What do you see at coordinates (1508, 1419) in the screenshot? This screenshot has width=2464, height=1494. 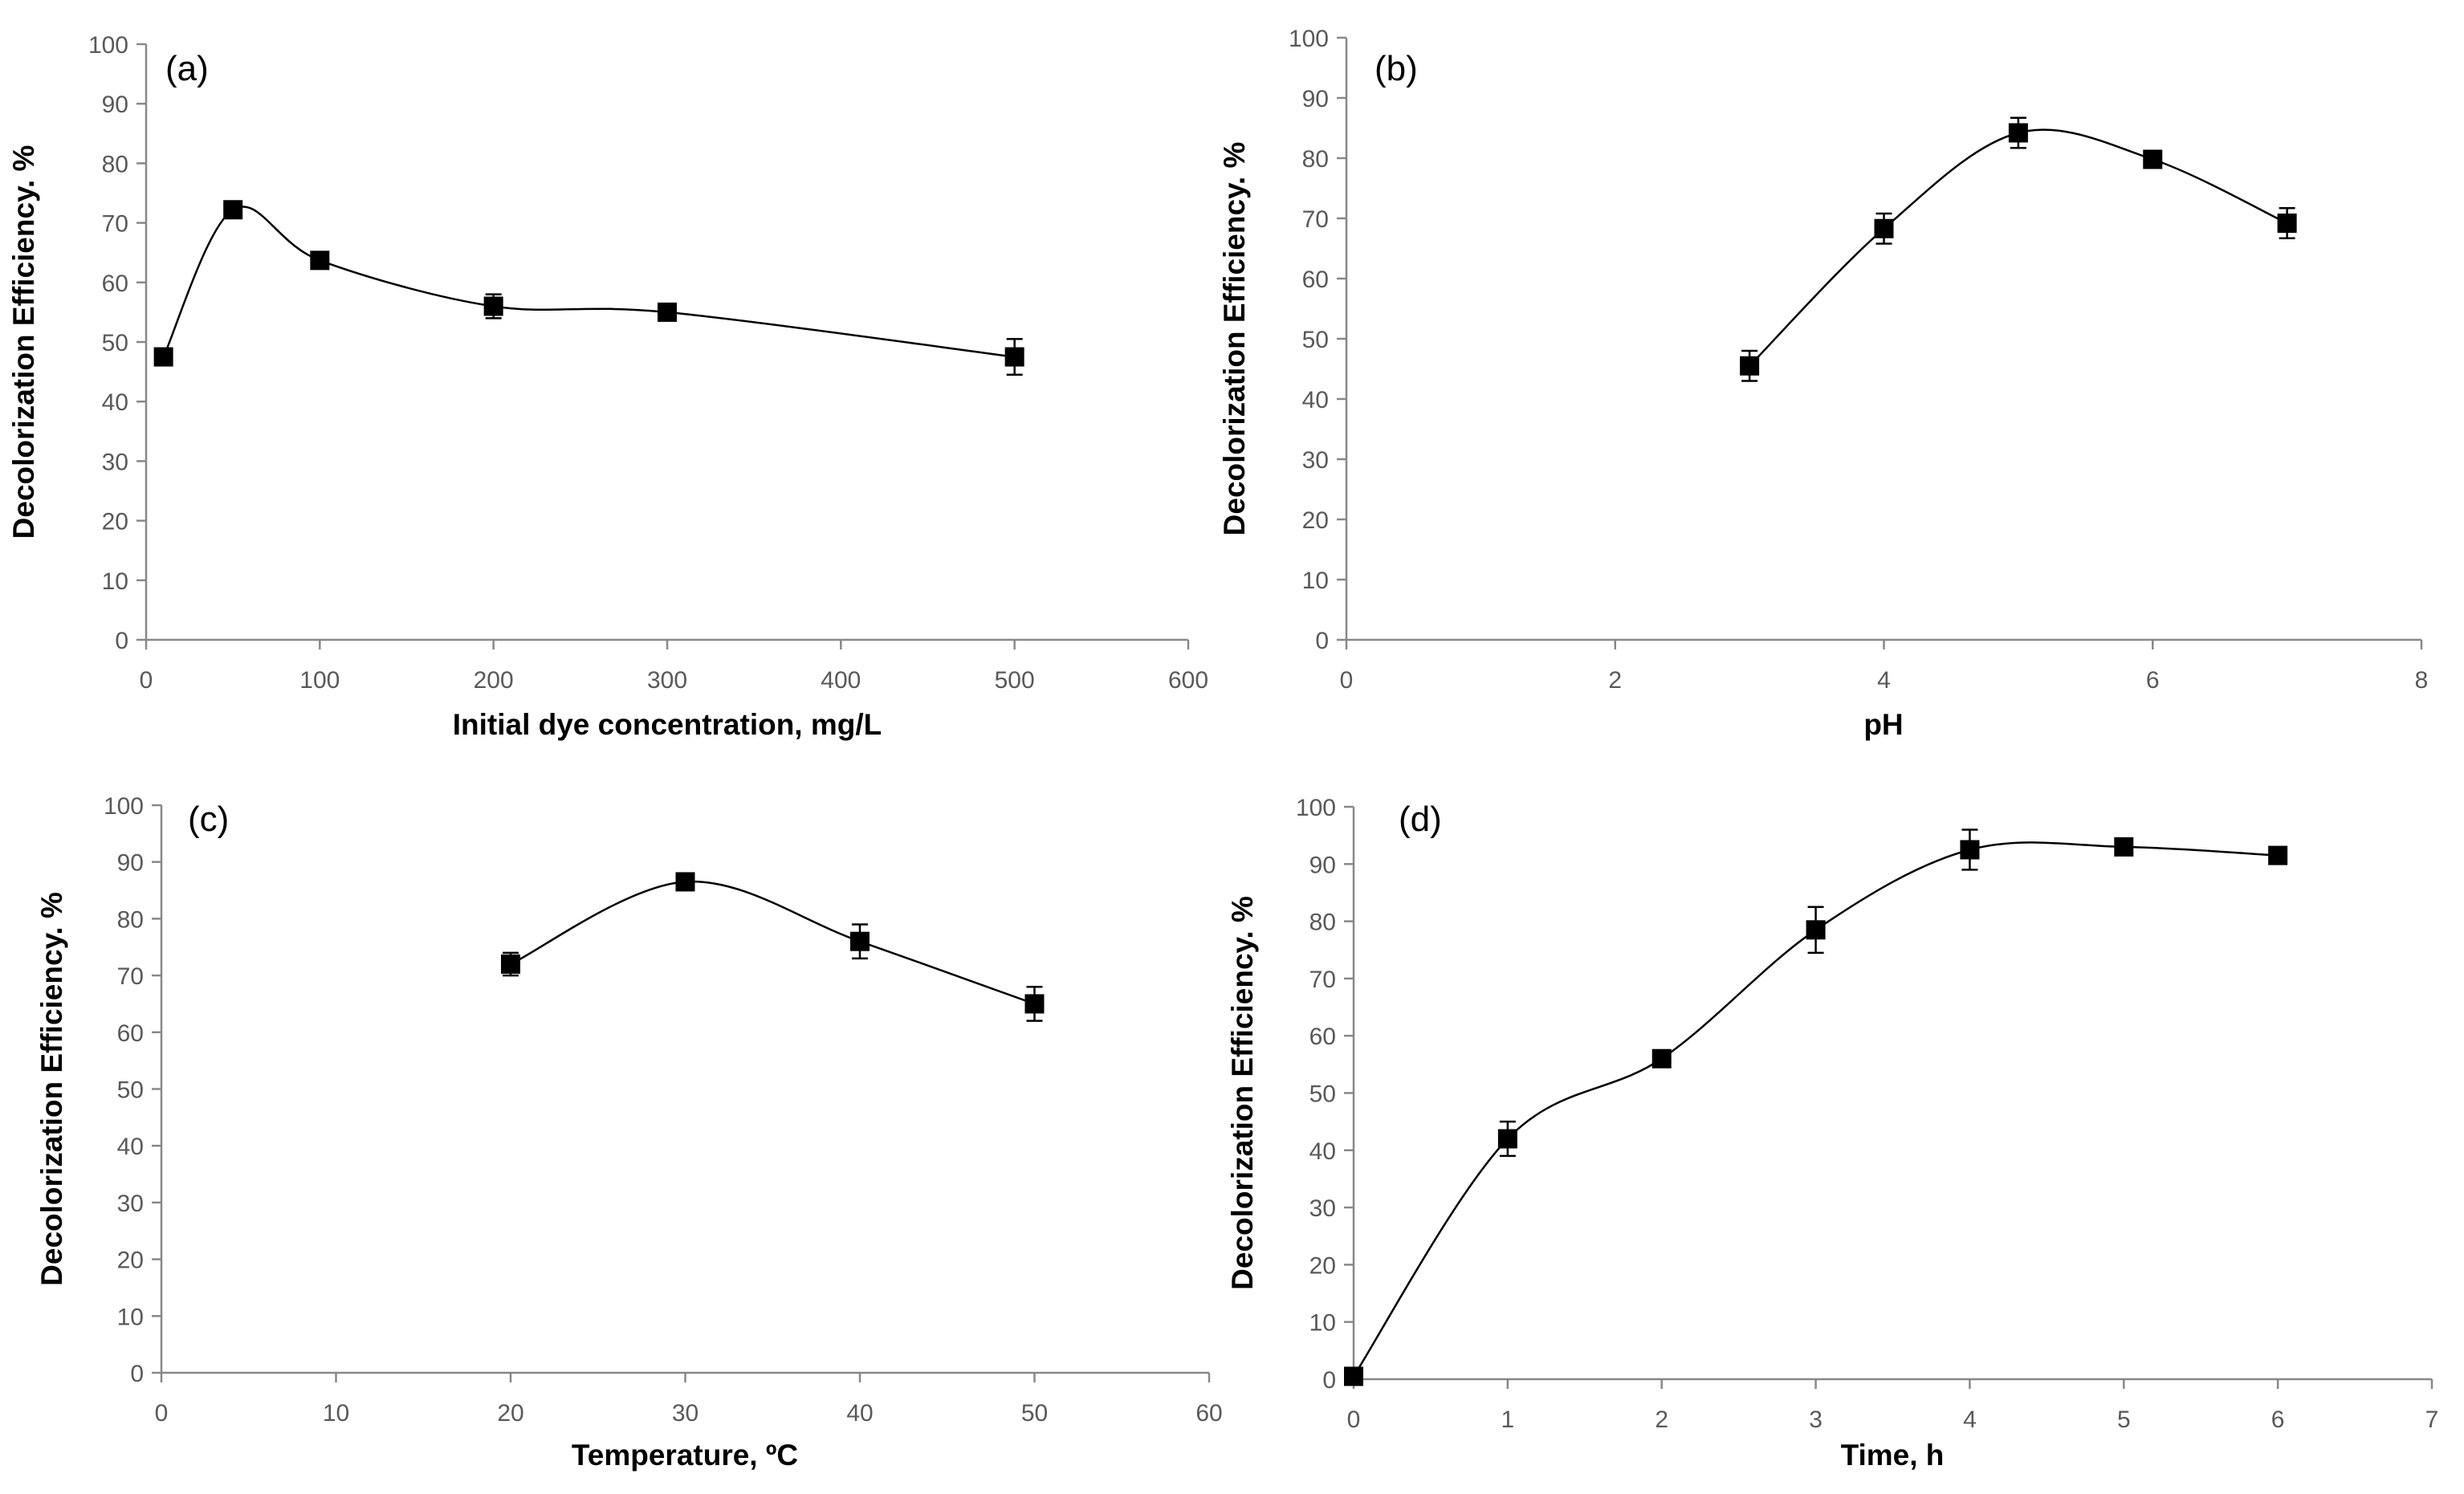 I see `x-tick-label: 1` at bounding box center [1508, 1419].